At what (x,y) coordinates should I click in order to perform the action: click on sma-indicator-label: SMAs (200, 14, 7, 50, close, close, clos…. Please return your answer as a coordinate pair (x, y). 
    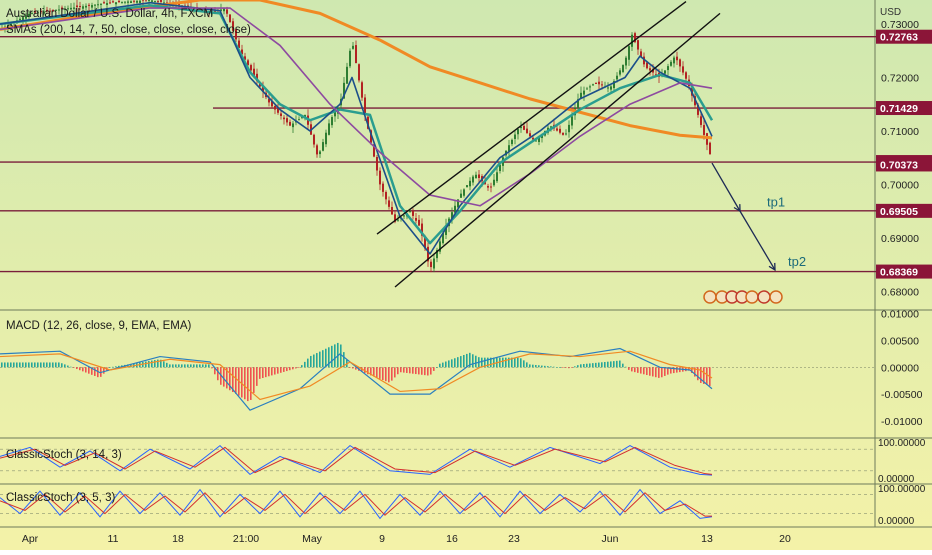
    Looking at the image, I should click on (128, 30).